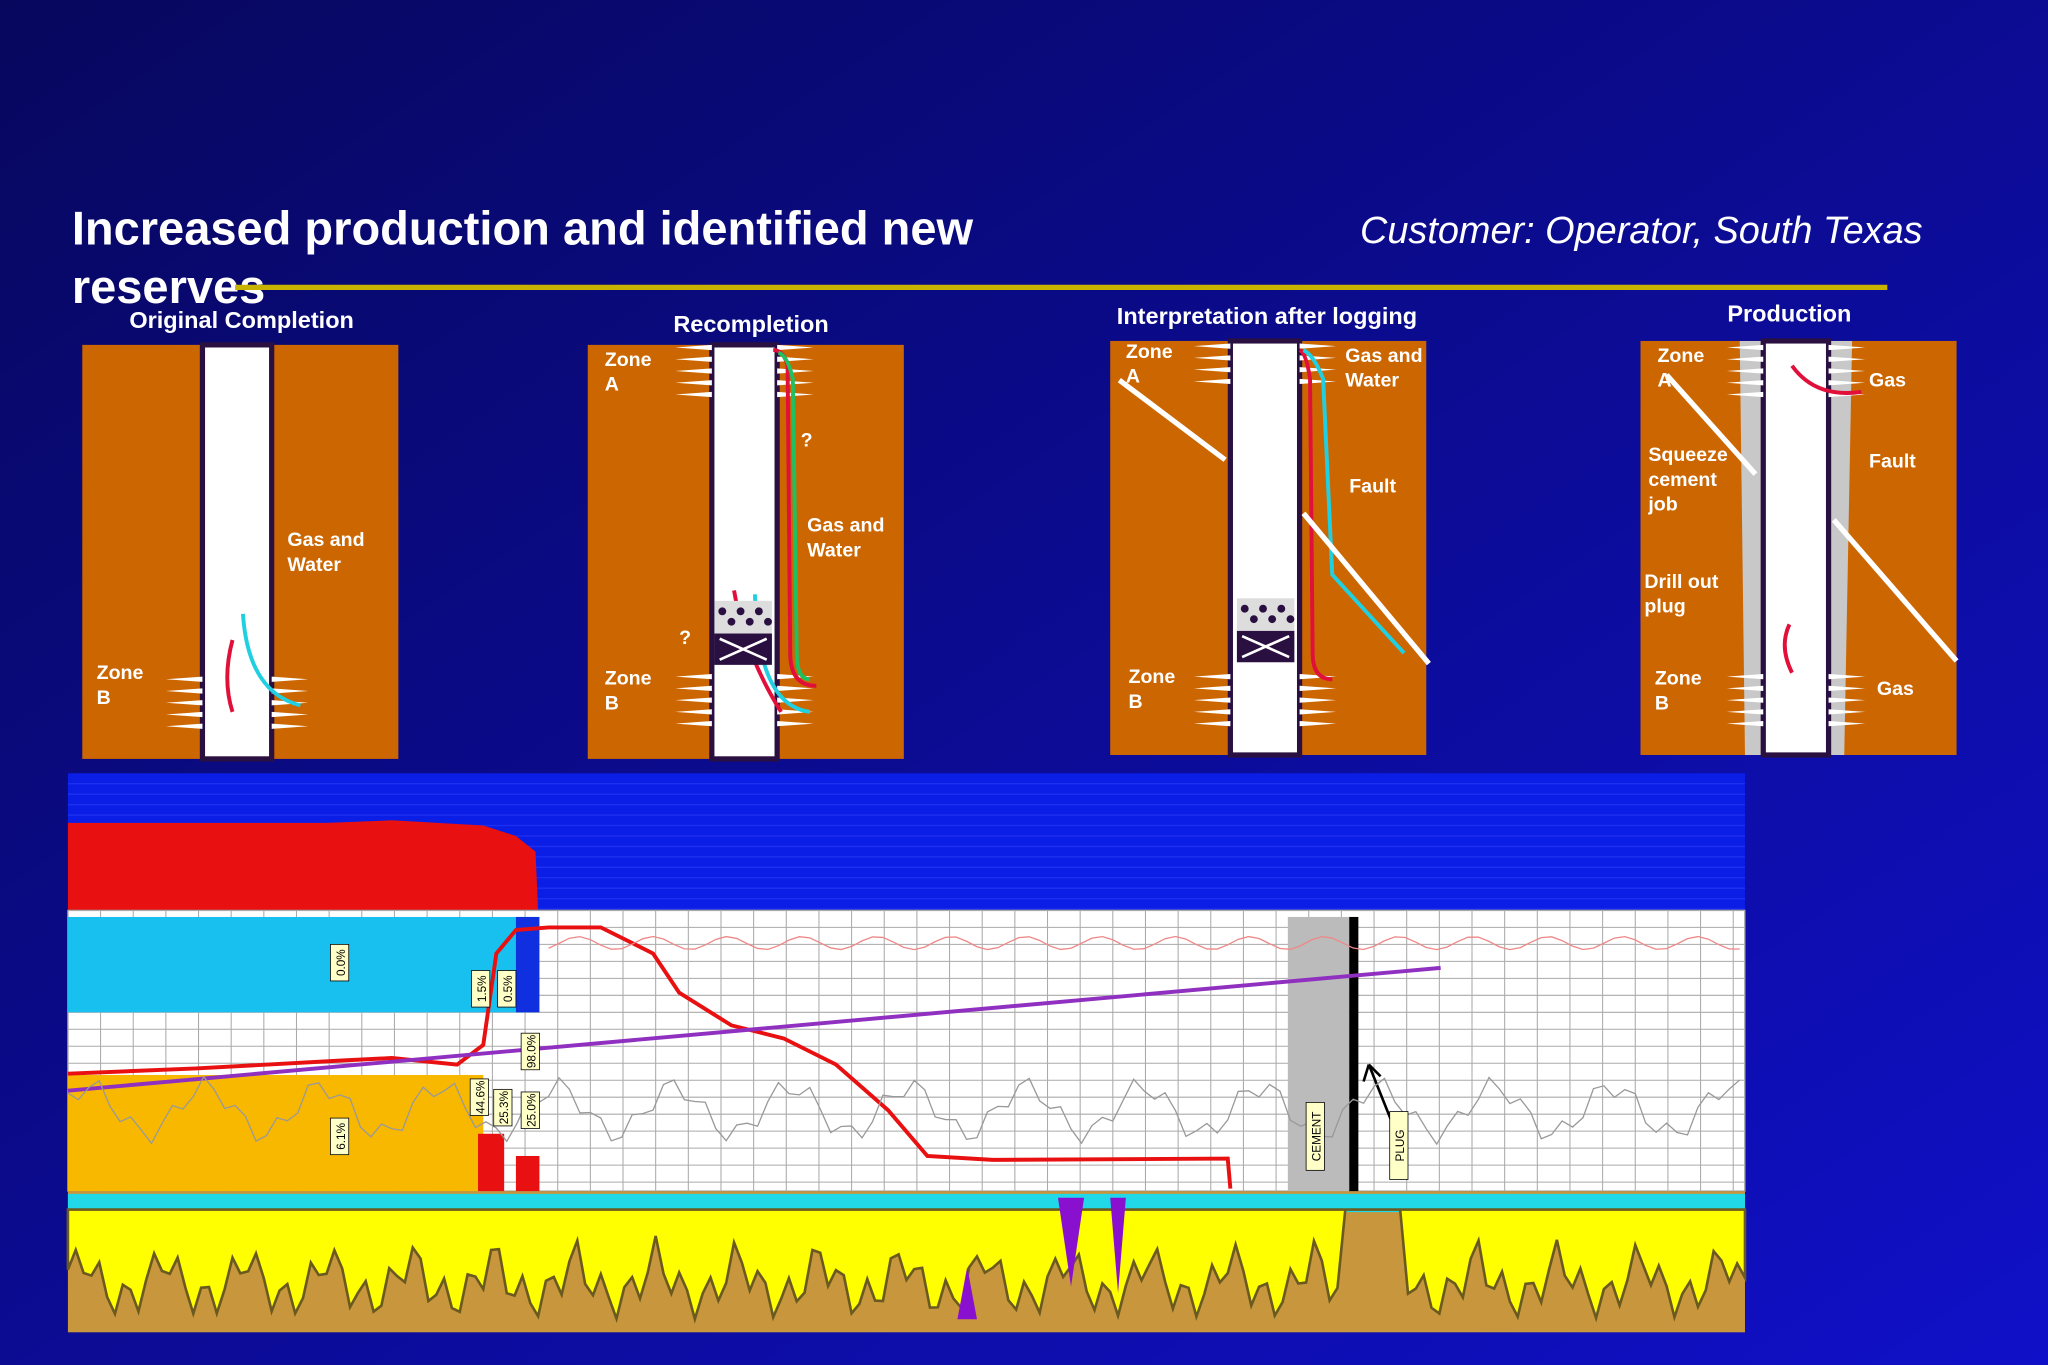  Describe the element at coordinates (1267, 316) in the screenshot. I see `panel-title: Interpretation after logging` at that location.